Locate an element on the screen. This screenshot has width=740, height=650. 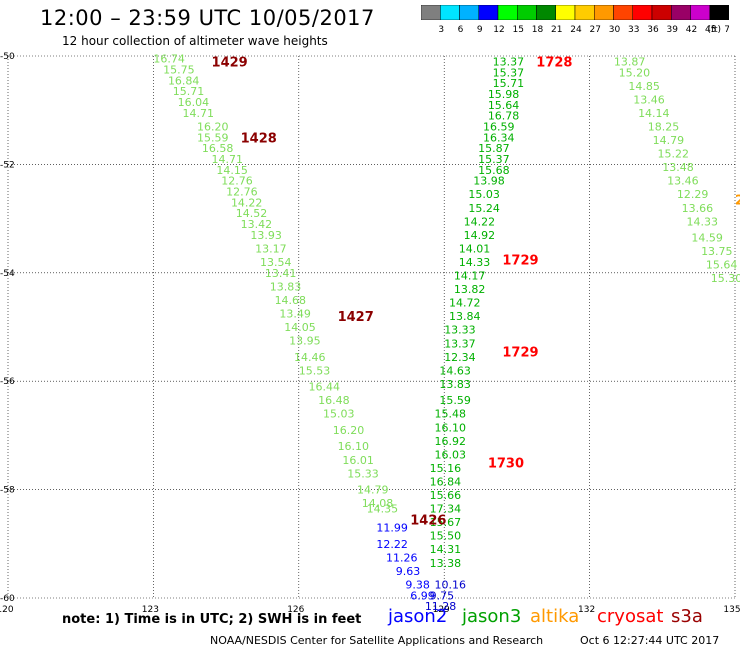
color-scale-tick: 70 is located at coordinates (726, 29).